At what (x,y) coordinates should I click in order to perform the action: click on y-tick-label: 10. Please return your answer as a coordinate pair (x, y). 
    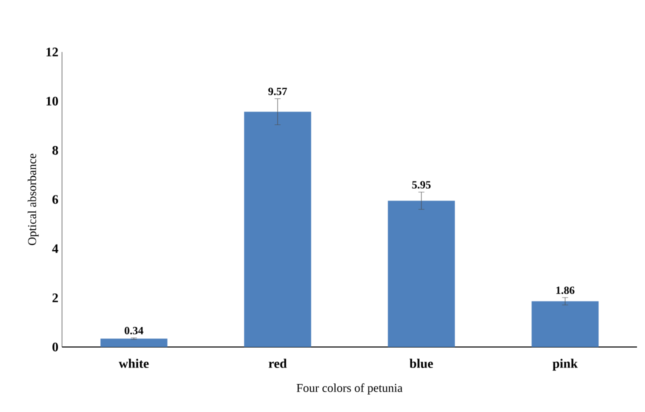
    Looking at the image, I should click on (52, 101).